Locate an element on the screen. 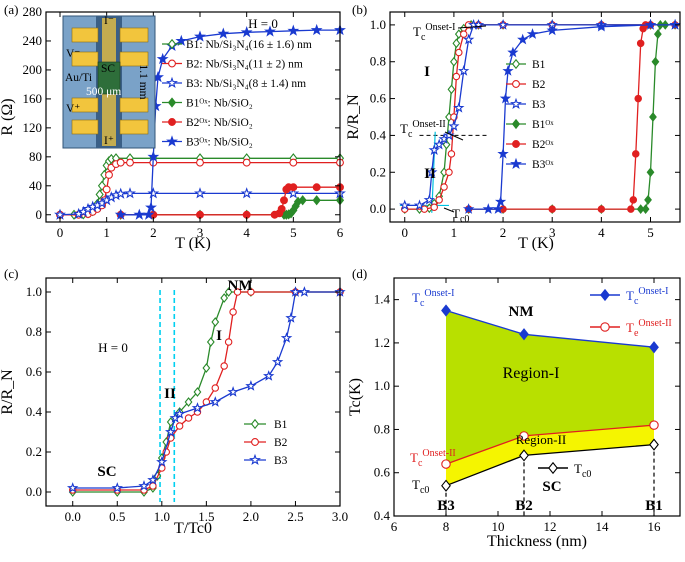  series-line is located at coordinates (559, 117).